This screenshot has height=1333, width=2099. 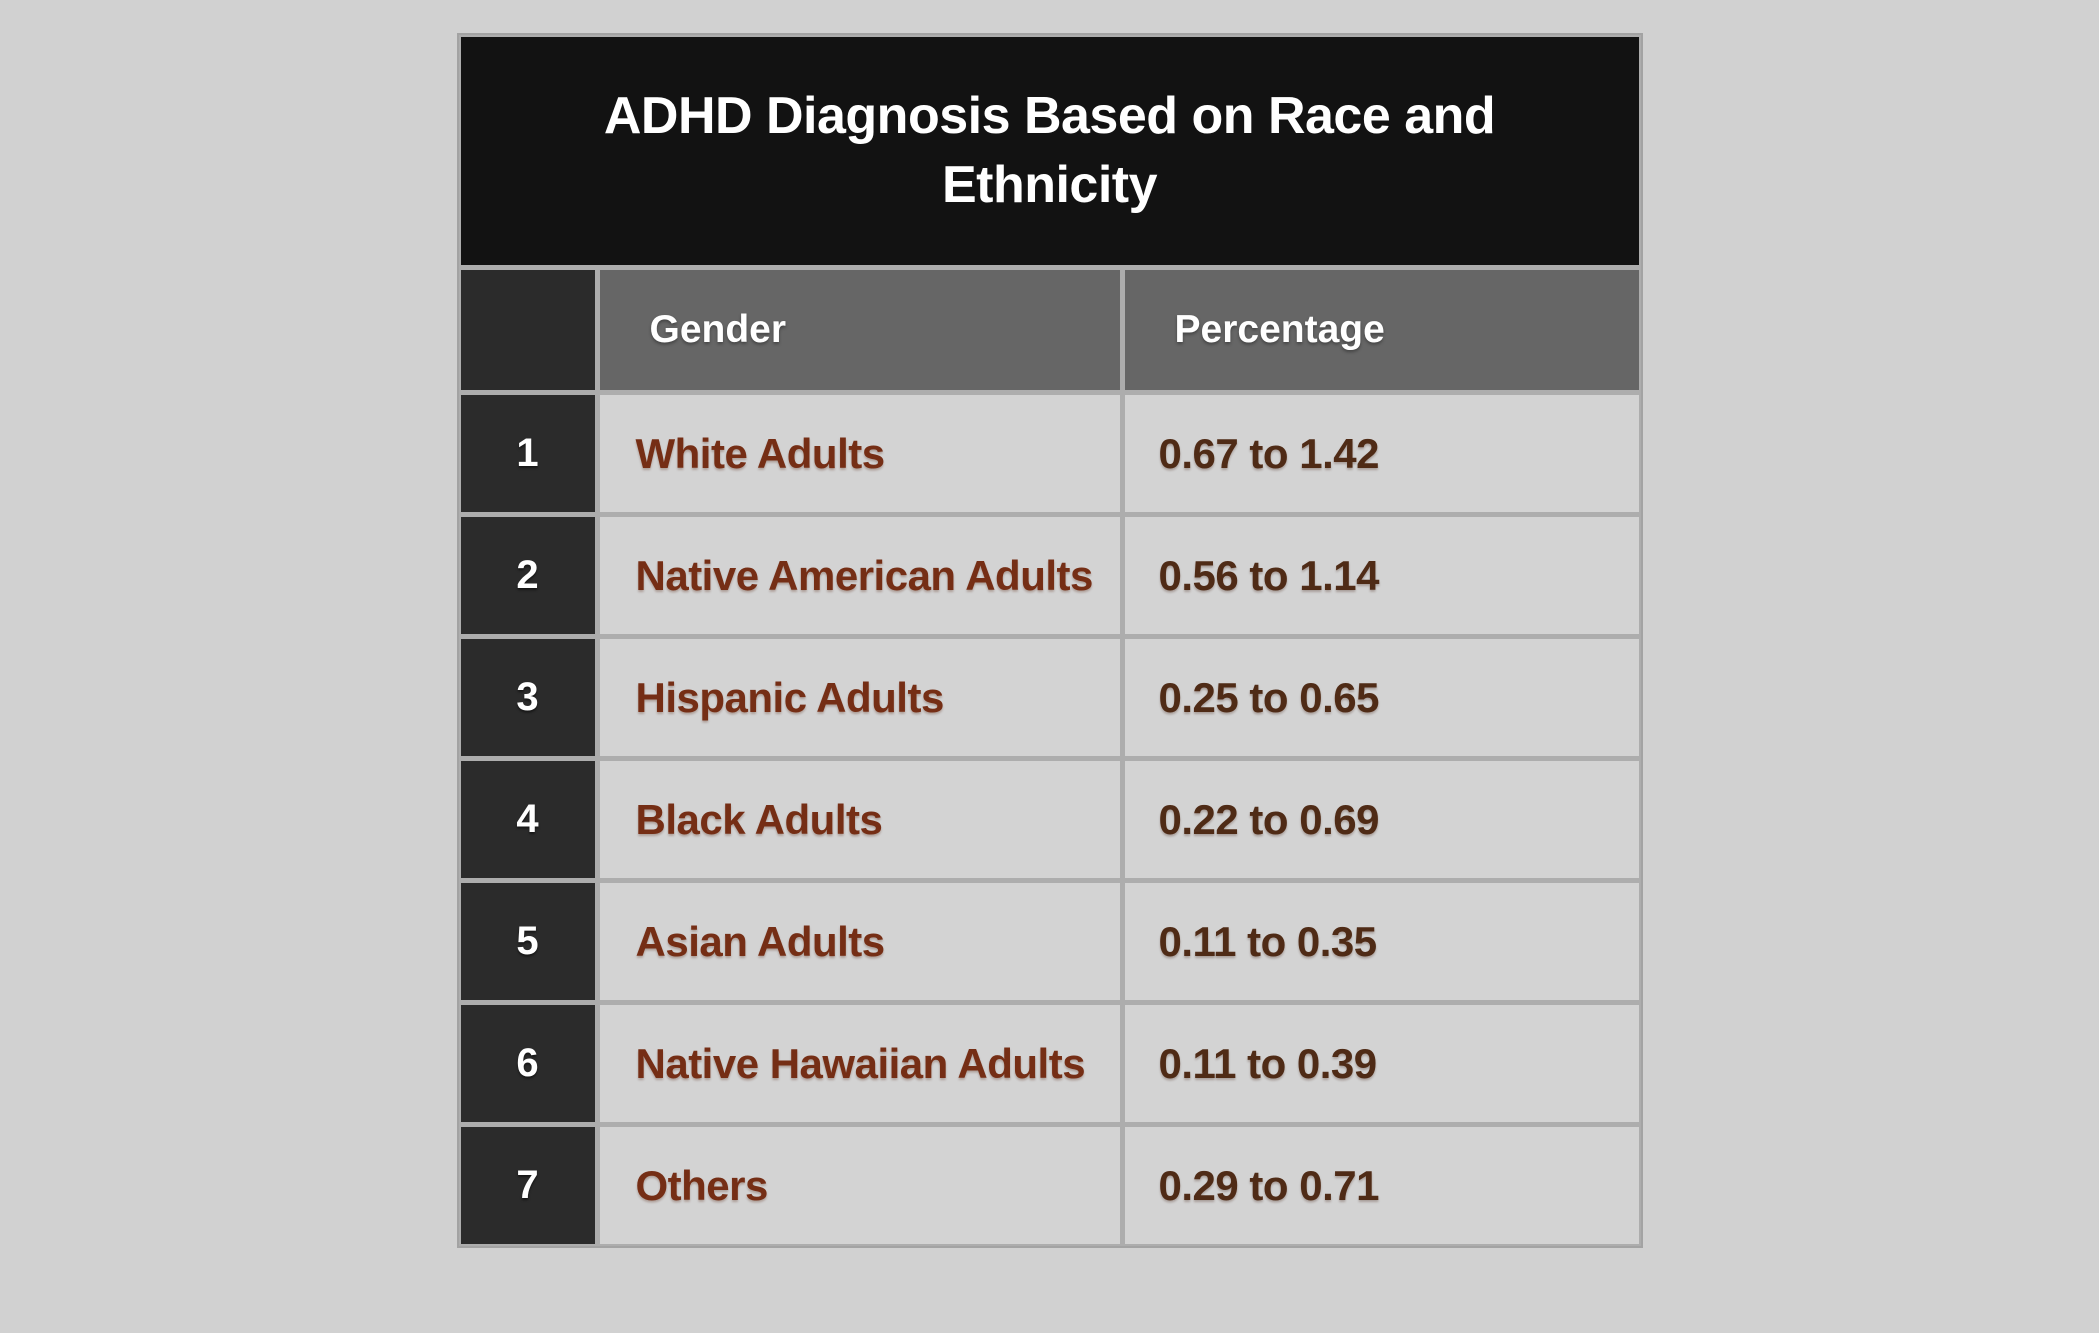 I want to click on row-number: 4, so click(x=527, y=819).